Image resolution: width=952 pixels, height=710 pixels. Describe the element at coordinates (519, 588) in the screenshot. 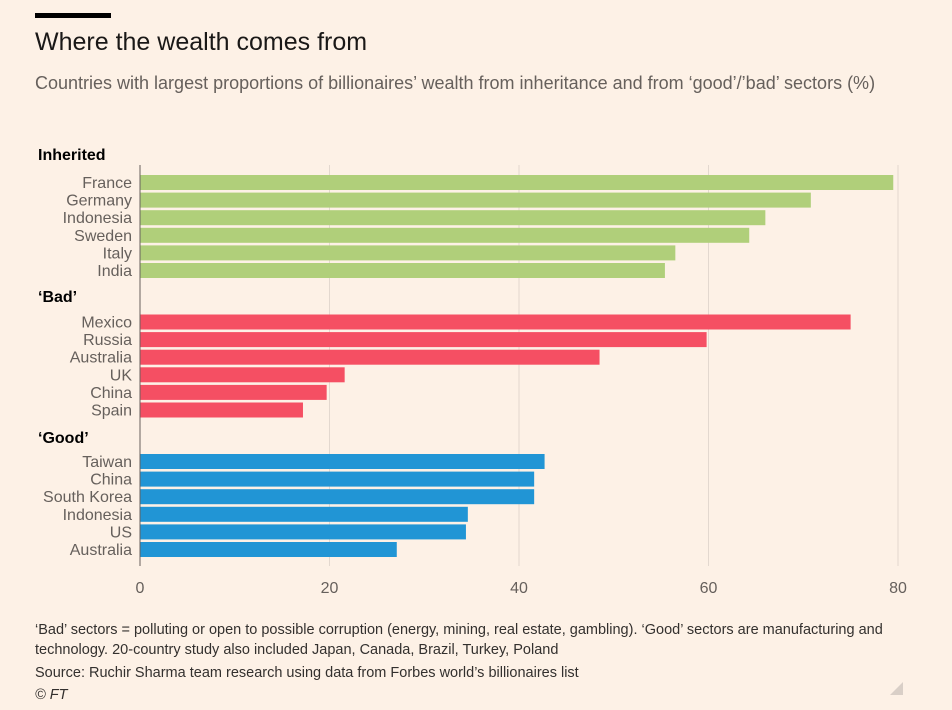

I see `x-tick-label: 40` at that location.